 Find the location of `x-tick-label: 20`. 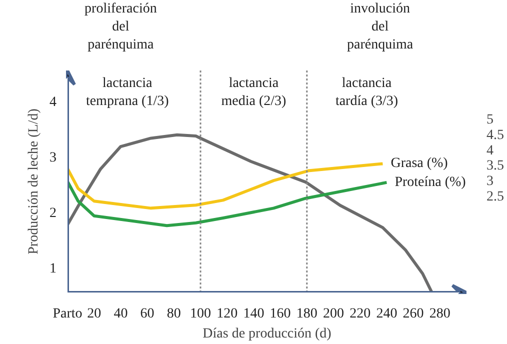

x-tick-label: 20 is located at coordinates (94, 314).